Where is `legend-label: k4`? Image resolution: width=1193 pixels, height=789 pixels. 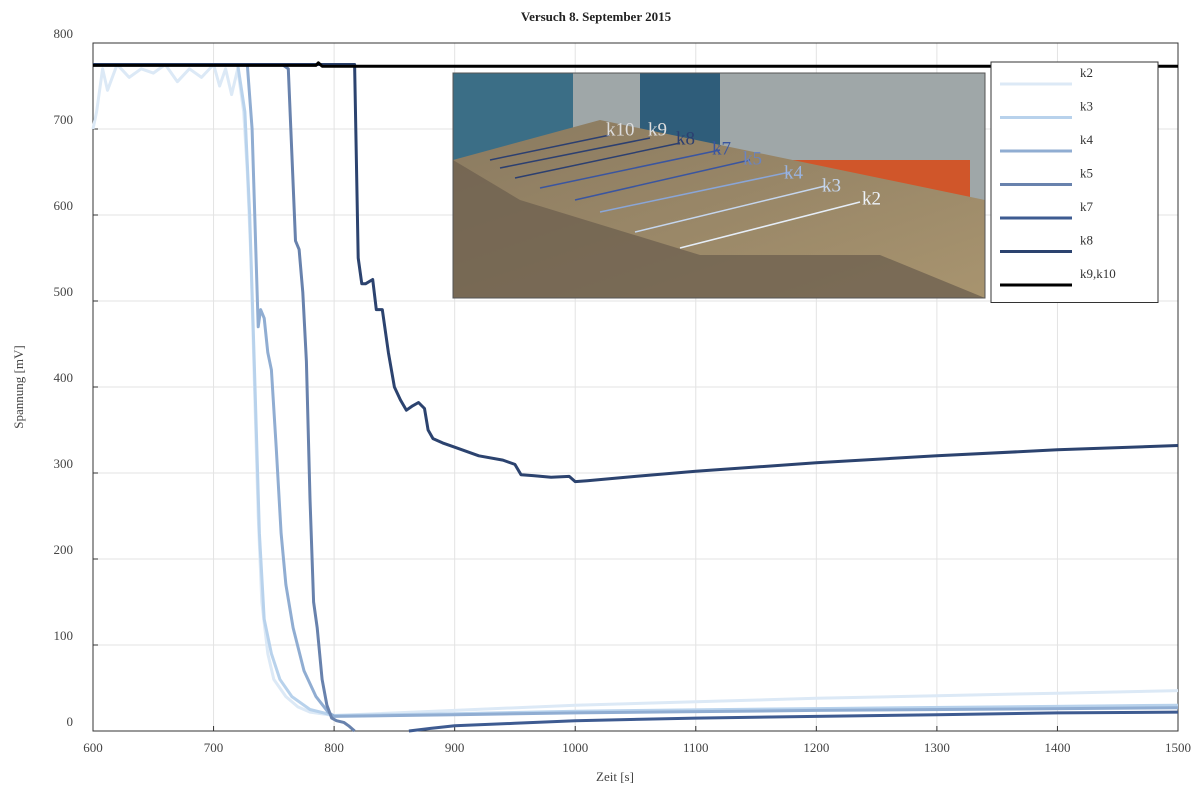
legend-label: k4 is located at coordinates (1087, 139).